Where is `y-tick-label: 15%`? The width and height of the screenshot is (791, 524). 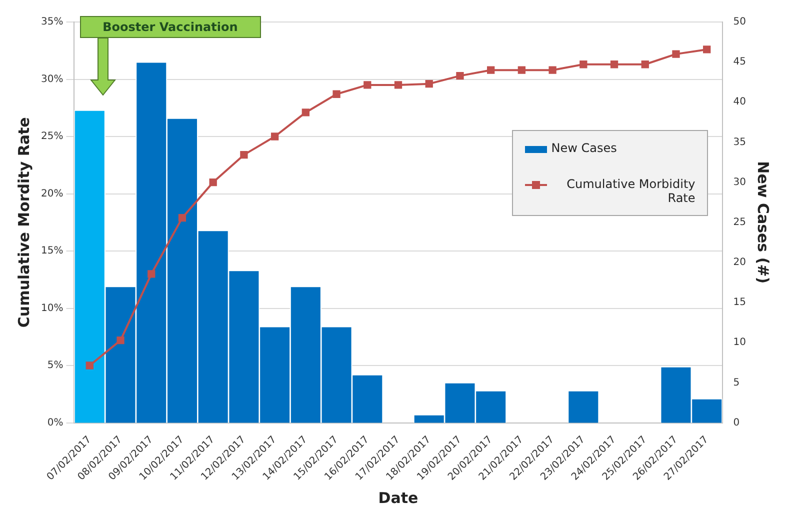
y-tick-label: 15% is located at coordinates (52, 251).